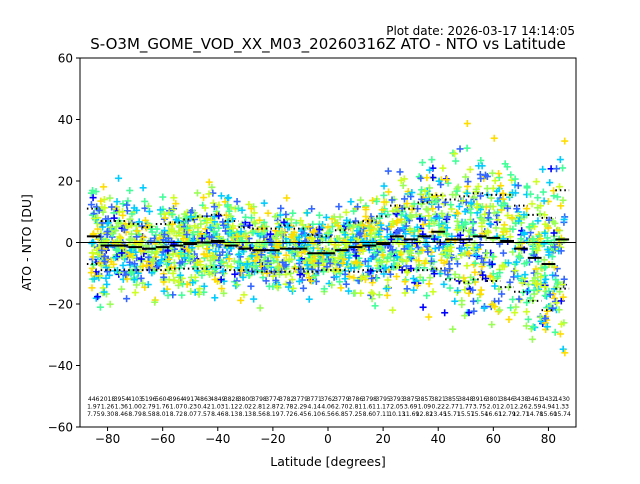 The height and width of the screenshot is (484, 640). What do you see at coordinates (424, 414) in the screenshot?
I see `bin-stat-value: 12.82` at bounding box center [424, 414].